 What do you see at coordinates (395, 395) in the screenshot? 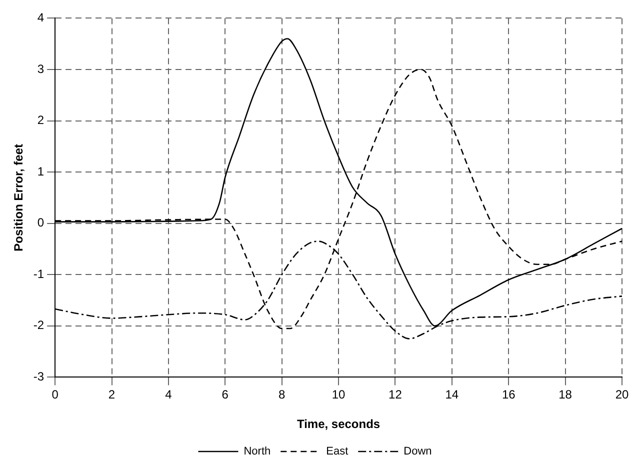
I see `x-tick-label: 12` at bounding box center [395, 395].